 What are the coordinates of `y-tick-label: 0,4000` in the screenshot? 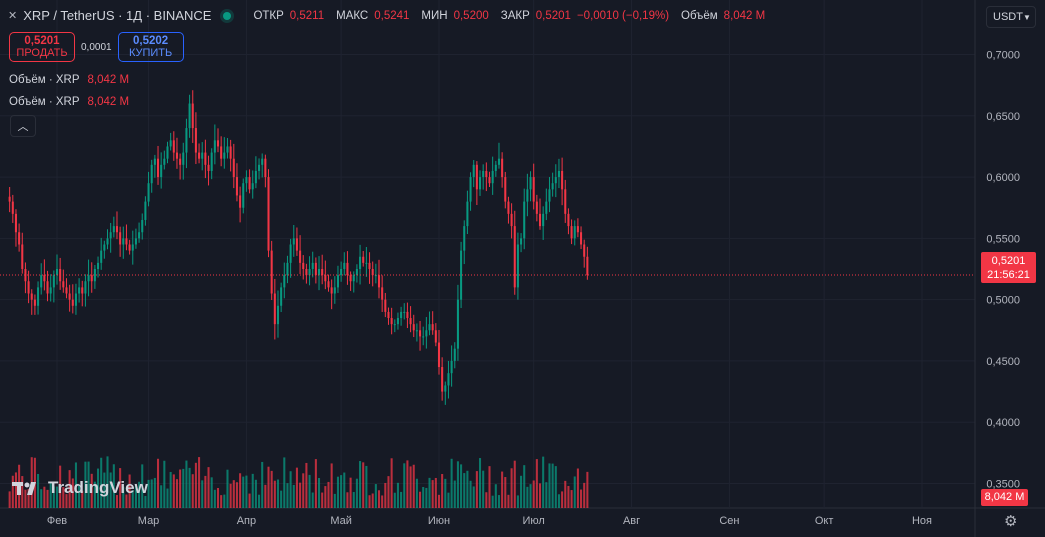 It's located at (1003, 423).